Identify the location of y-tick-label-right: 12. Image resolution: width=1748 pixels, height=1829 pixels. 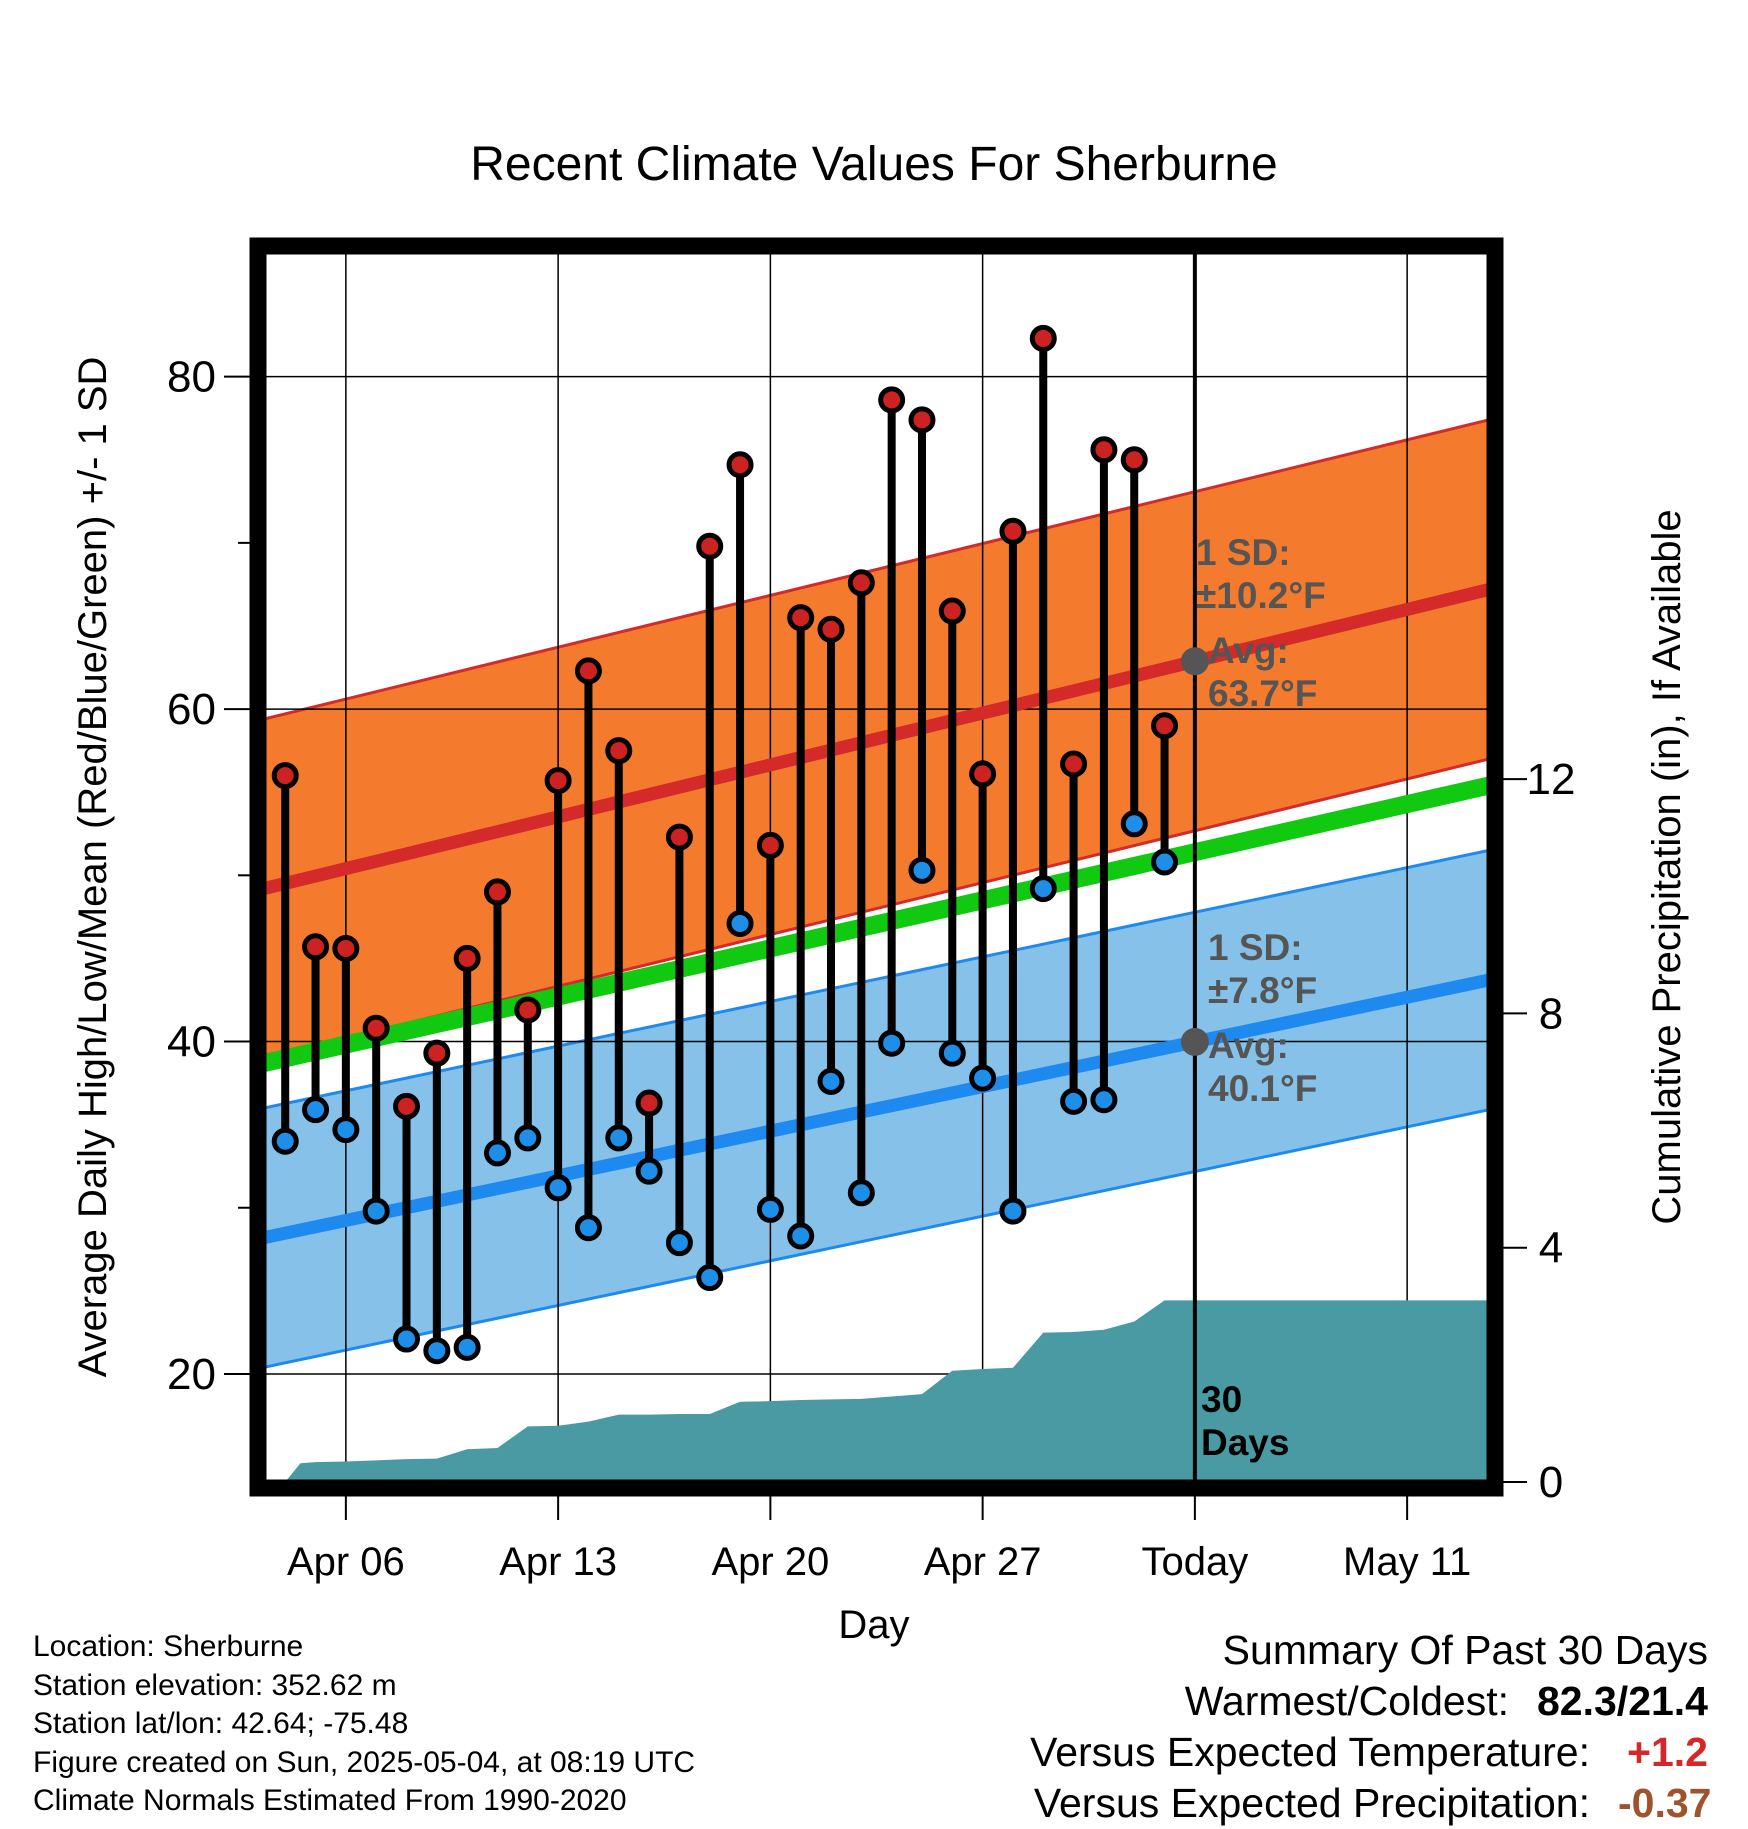
(1551, 779).